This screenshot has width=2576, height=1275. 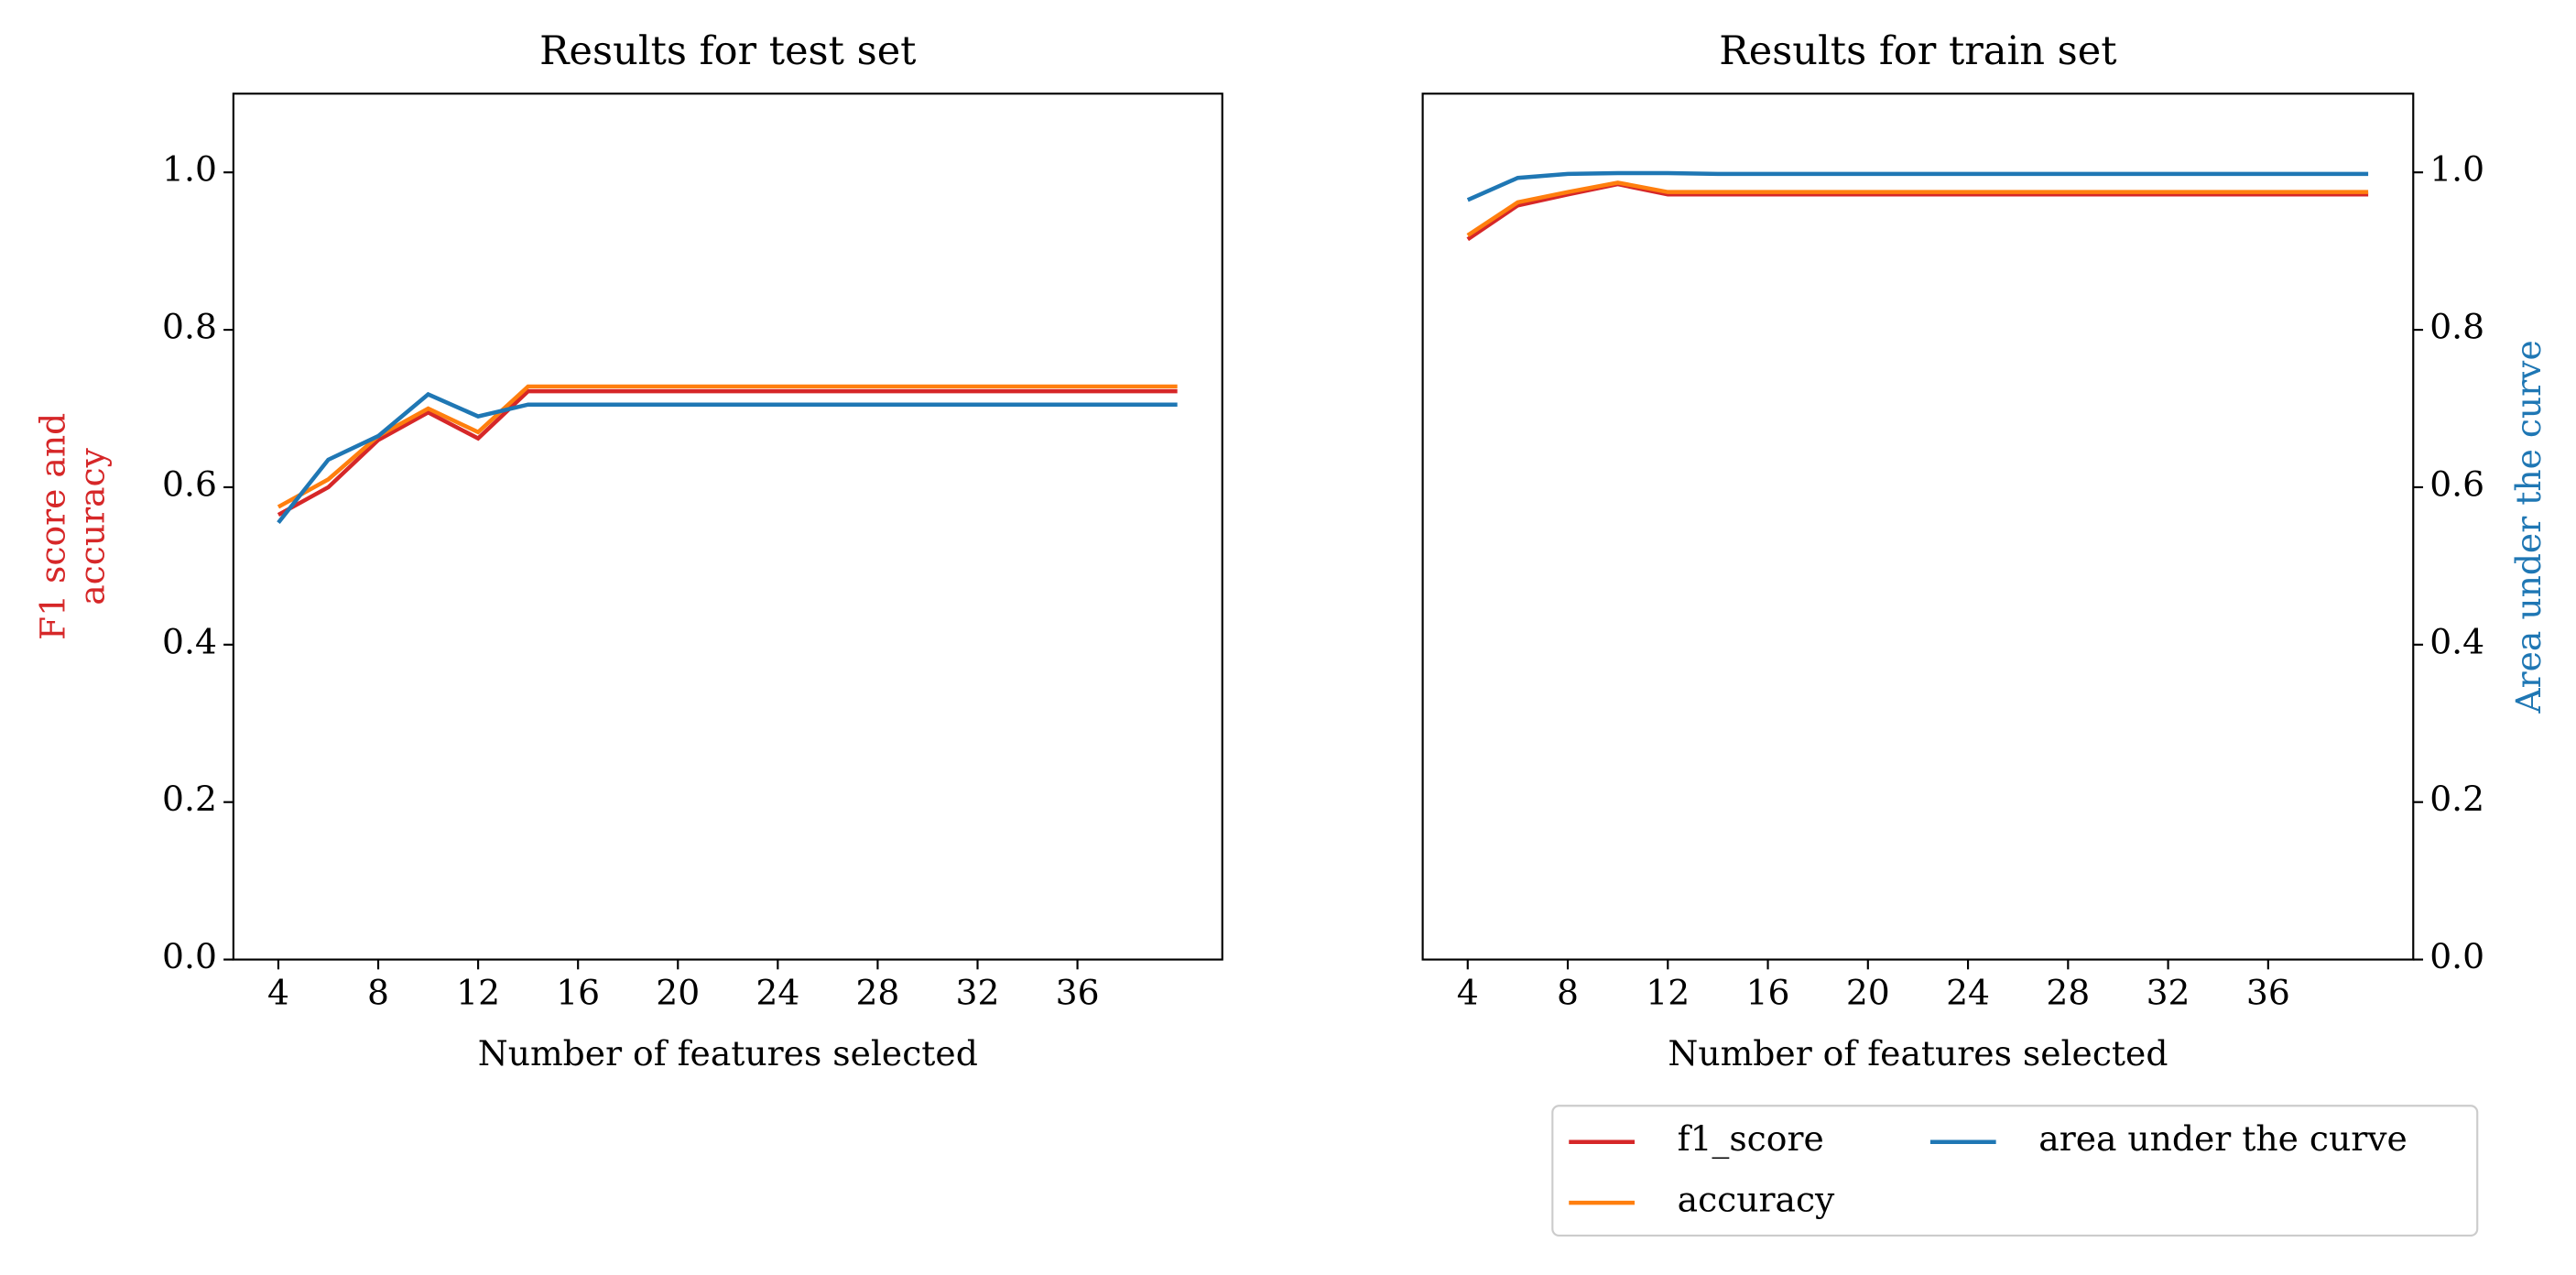 I want to click on y-axis-label: Area under the curve, so click(x=2528, y=527).